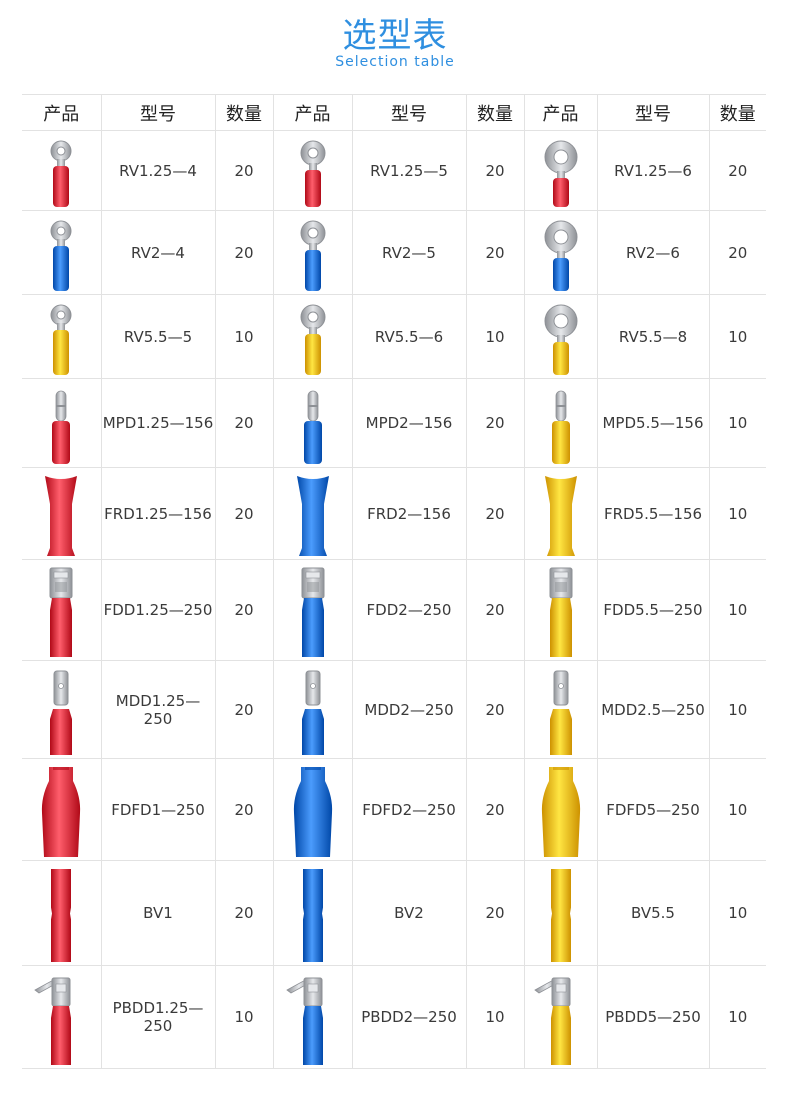 This screenshot has width=790, height=1100. I want to click on product-model: RV2—6, so click(653, 252).